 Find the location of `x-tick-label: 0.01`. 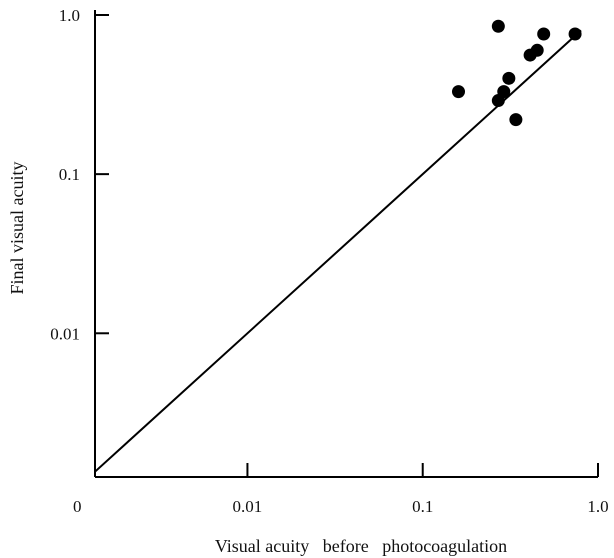

x-tick-label: 0.01 is located at coordinates (248, 506).